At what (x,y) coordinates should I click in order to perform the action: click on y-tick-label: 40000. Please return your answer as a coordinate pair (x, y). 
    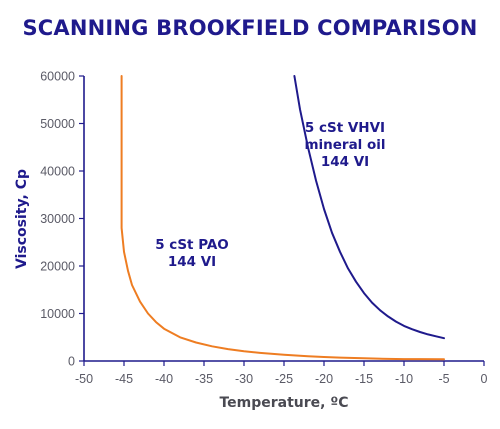
    Looking at the image, I should click on (57, 172).